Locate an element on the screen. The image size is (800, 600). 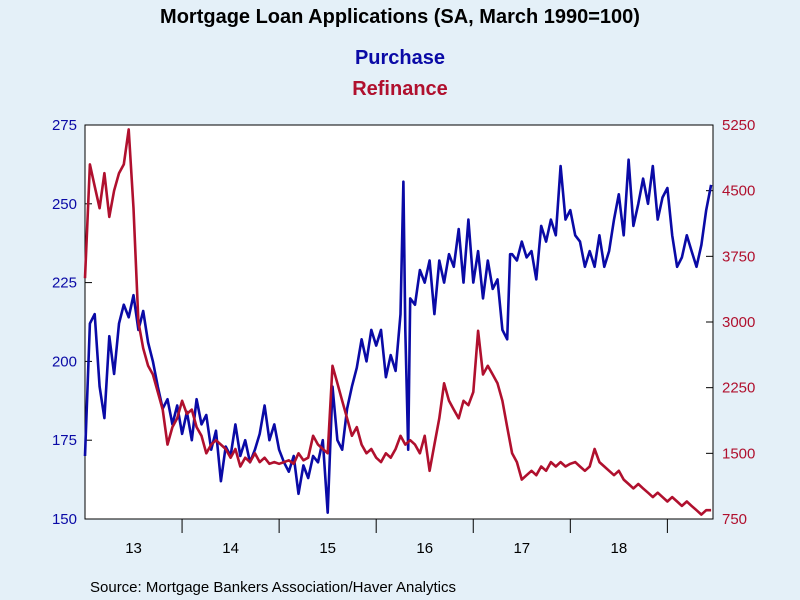
x-tick-label: 15 is located at coordinates (327, 548).